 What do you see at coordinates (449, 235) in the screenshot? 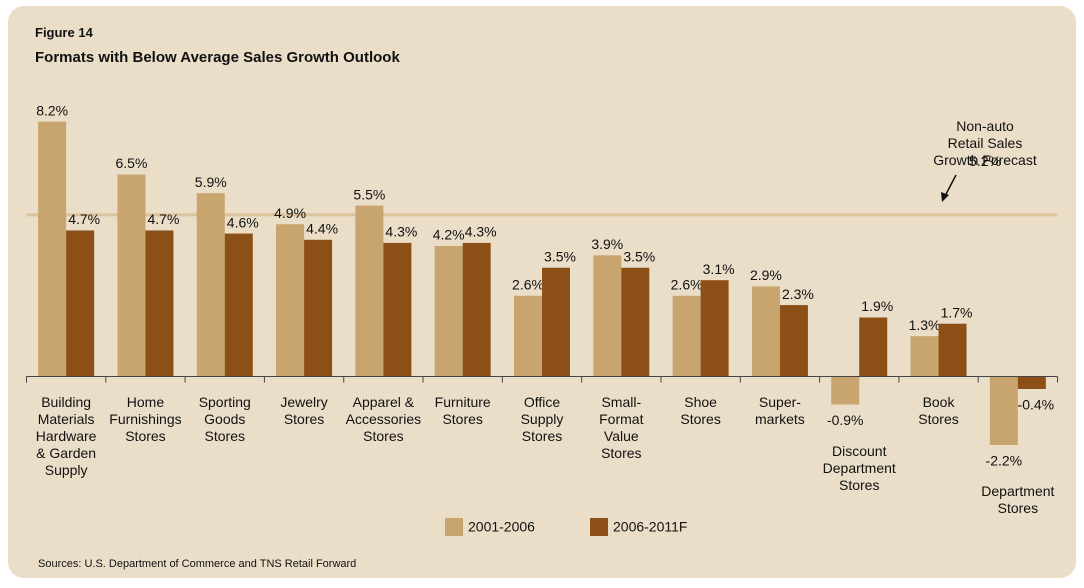
I see `value-label: 4.2%` at bounding box center [449, 235].